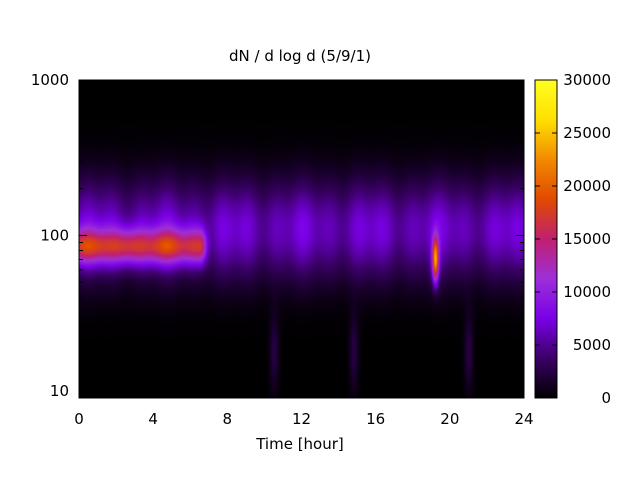  What do you see at coordinates (59, 391) in the screenshot?
I see `y-tick-label: 10` at bounding box center [59, 391].